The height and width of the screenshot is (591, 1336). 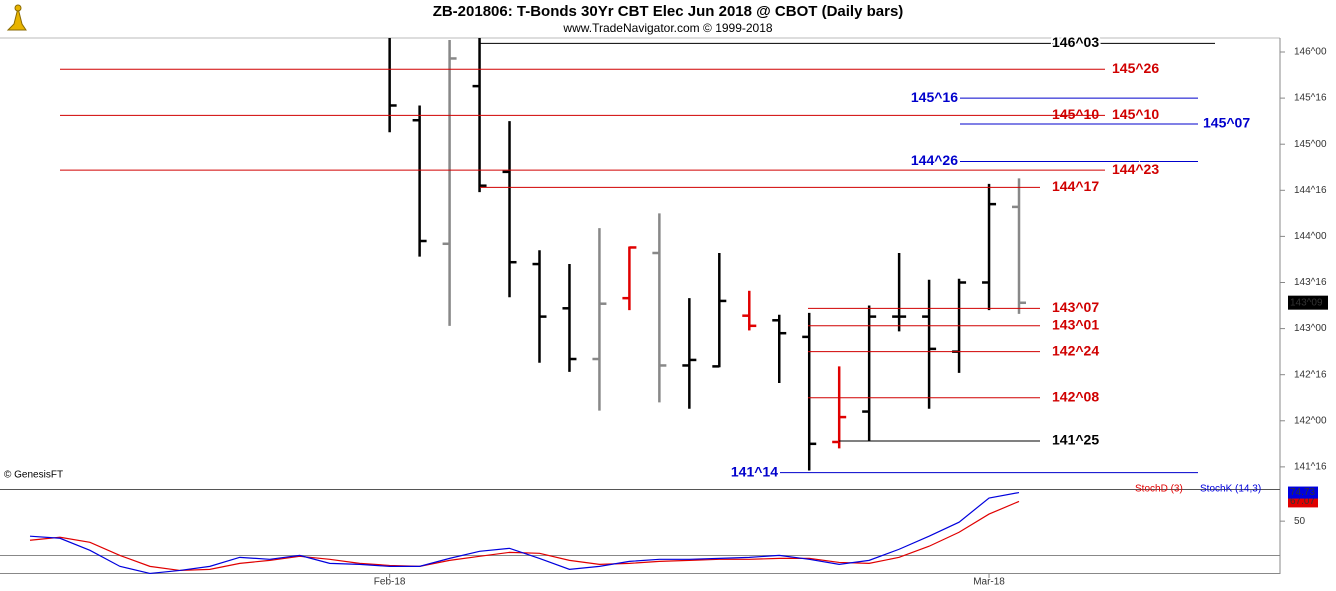 I want to click on value-label: 67.07, so click(x=1302, y=501).